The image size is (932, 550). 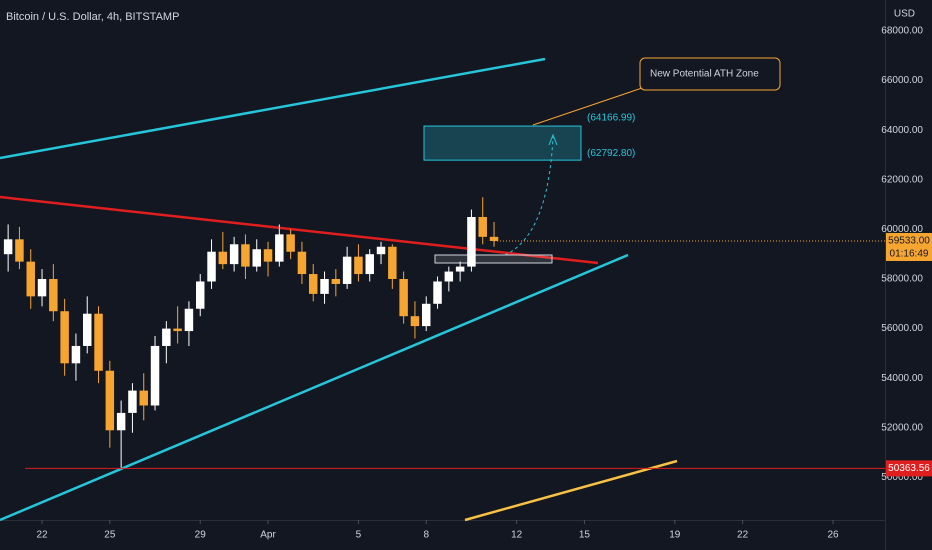 What do you see at coordinates (92, 17) in the screenshot?
I see `chart-title: Bitcoin / U.S. Dollar, 4h, BITSTAMP` at bounding box center [92, 17].